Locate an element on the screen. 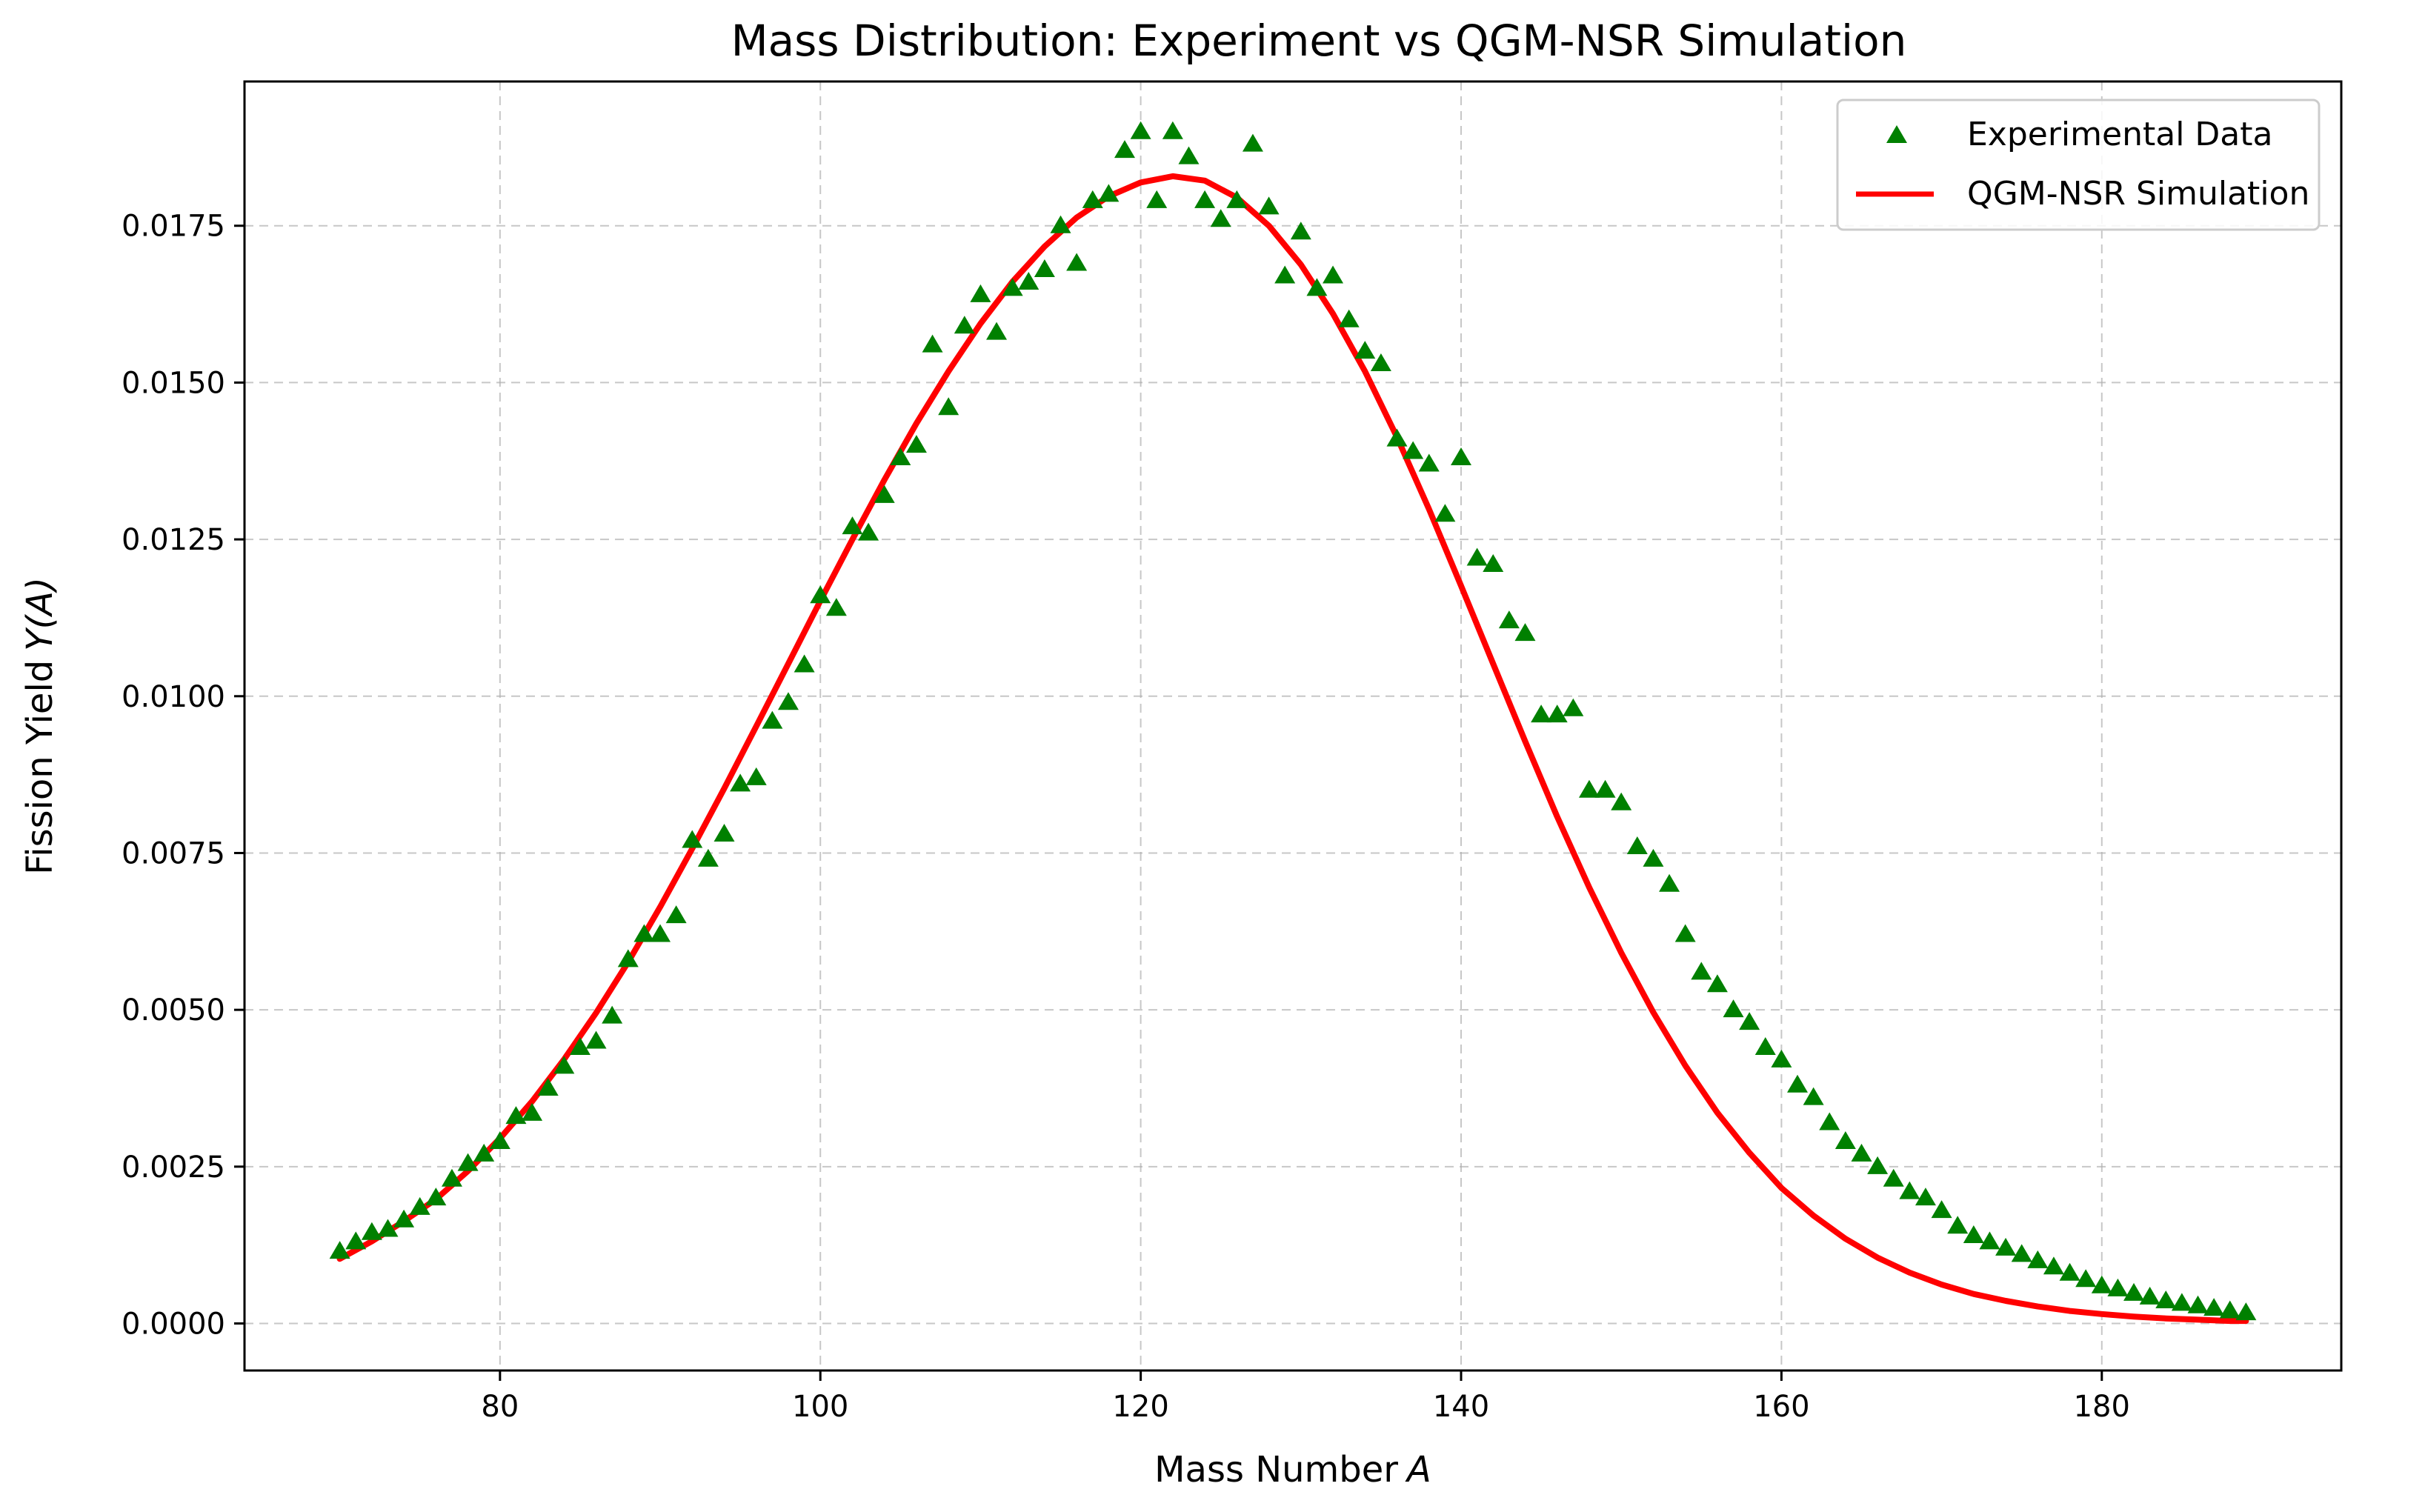 This screenshot has width=2425, height=1512. x-tick-label: 180 is located at coordinates (2102, 1407).